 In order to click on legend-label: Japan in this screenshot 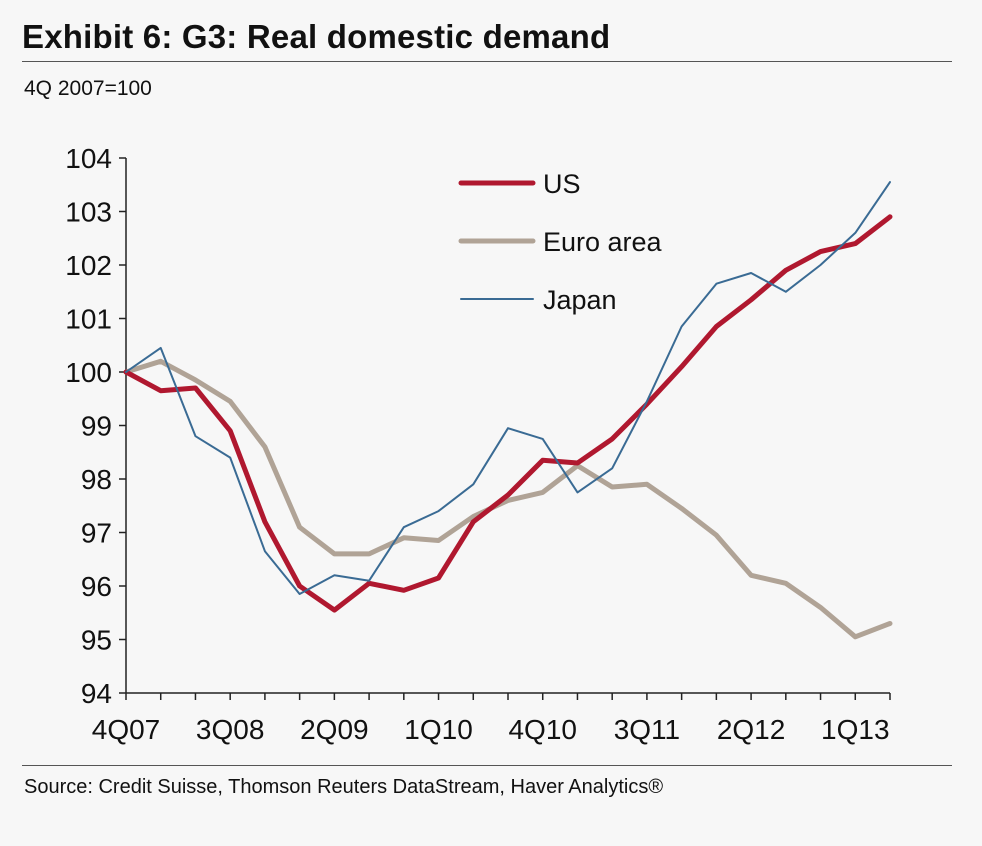, I will do `click(580, 300)`.